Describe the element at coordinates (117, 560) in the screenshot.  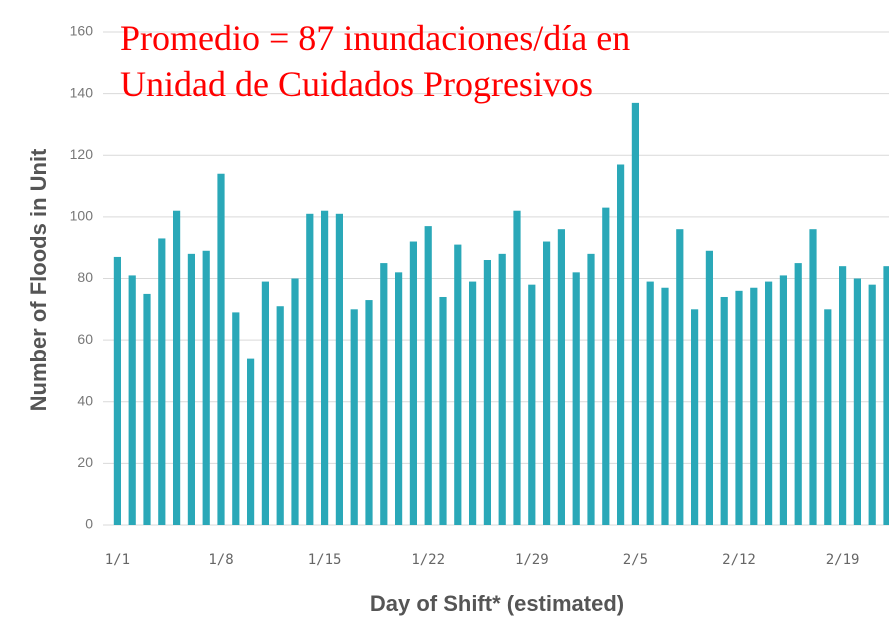
I see `x-tick-label: 1/1` at that location.